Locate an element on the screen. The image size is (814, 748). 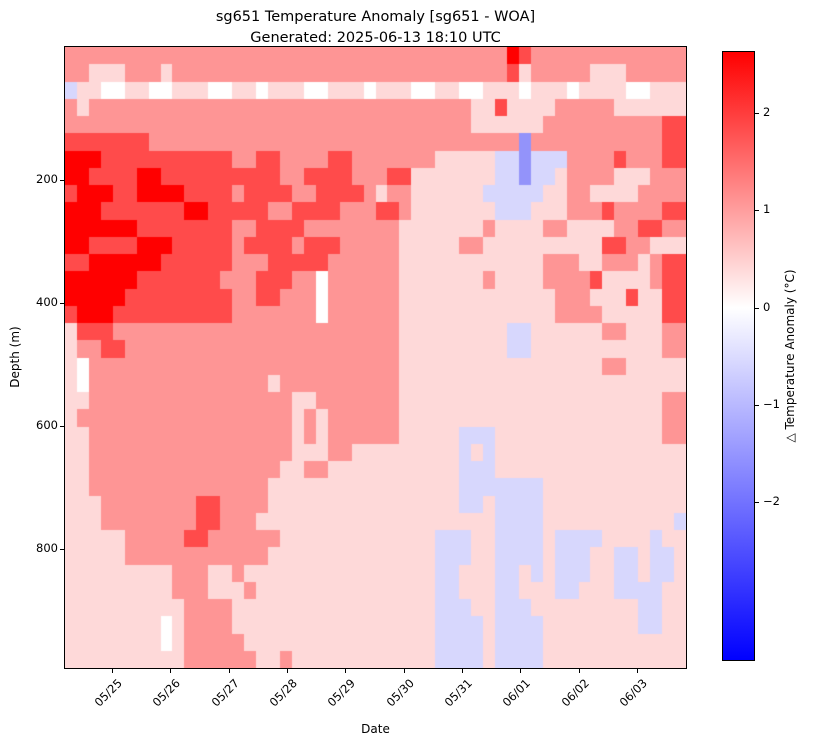
x-tick-label: 05/26 is located at coordinates (166, 693).